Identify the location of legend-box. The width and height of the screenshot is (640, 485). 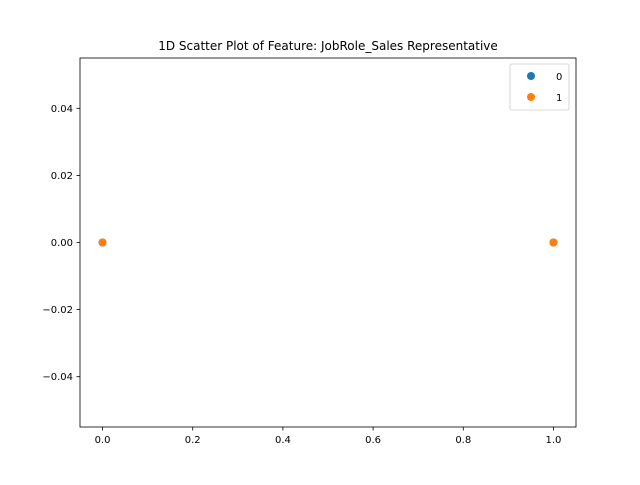
(539, 87).